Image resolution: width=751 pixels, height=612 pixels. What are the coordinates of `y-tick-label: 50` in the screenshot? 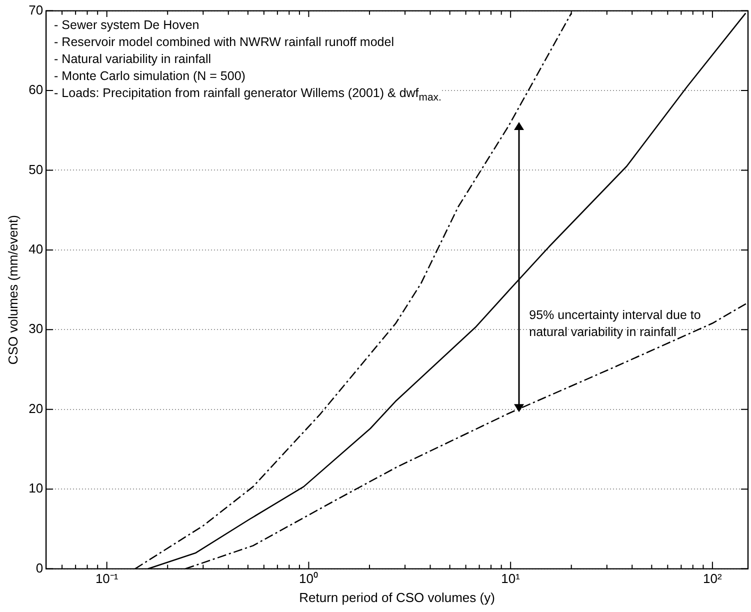 It's located at (36, 169).